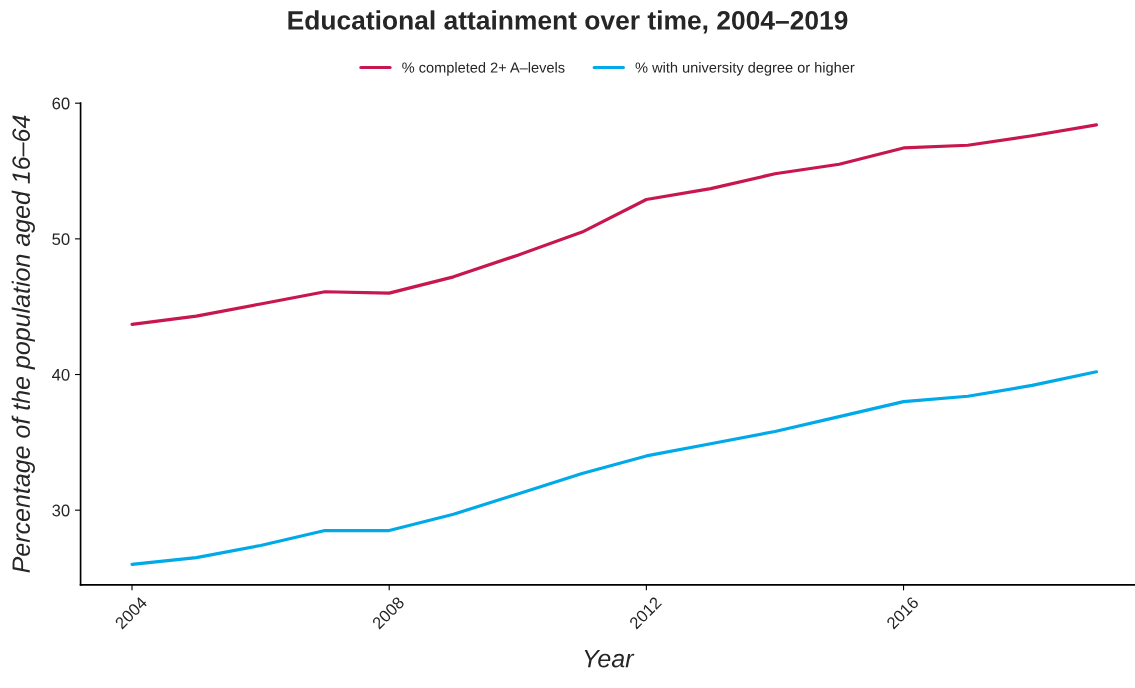 The height and width of the screenshot is (688, 1135). I want to click on y-tick-label: 40, so click(61, 374).